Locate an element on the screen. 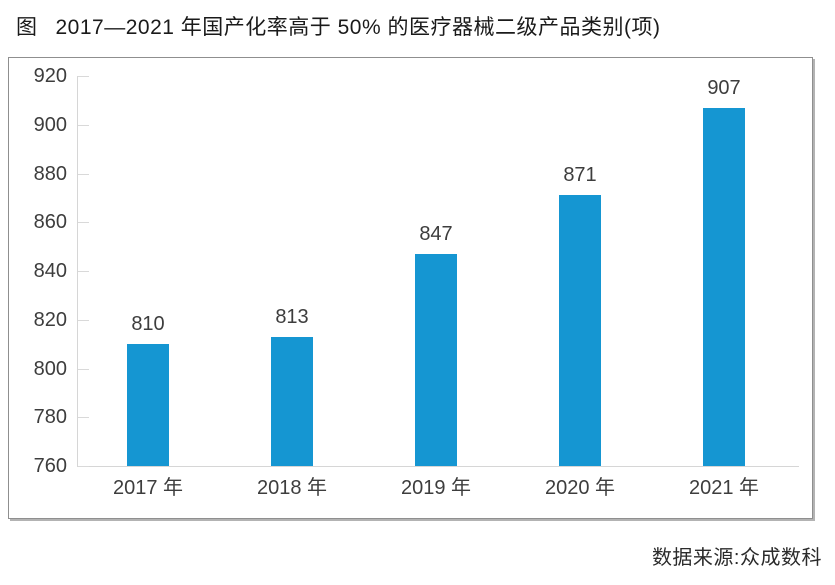 The image size is (835, 585). figure-title: 图 2017—2021 年国产化率高于 50% 的医疗器械二级产品类别(项) is located at coordinates (338, 26).